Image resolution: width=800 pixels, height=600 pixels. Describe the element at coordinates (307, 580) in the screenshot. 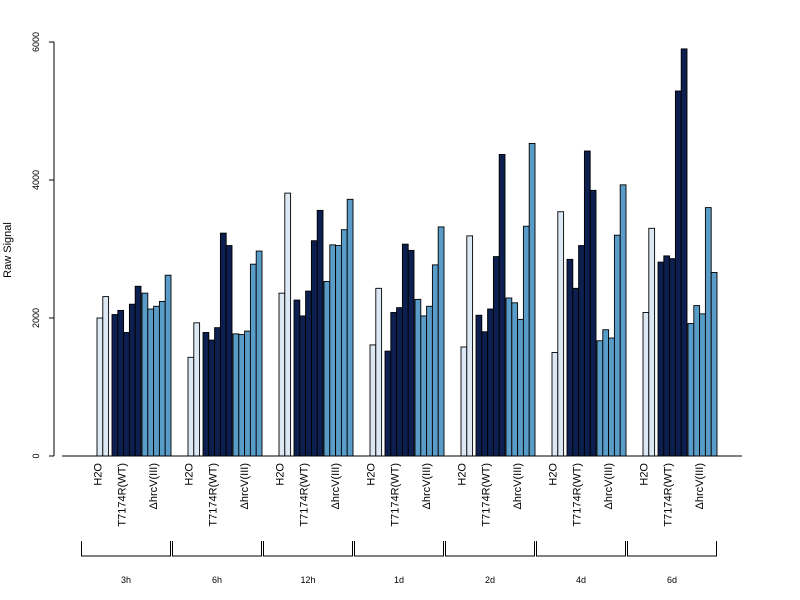

I see `group-label: 12h` at that location.